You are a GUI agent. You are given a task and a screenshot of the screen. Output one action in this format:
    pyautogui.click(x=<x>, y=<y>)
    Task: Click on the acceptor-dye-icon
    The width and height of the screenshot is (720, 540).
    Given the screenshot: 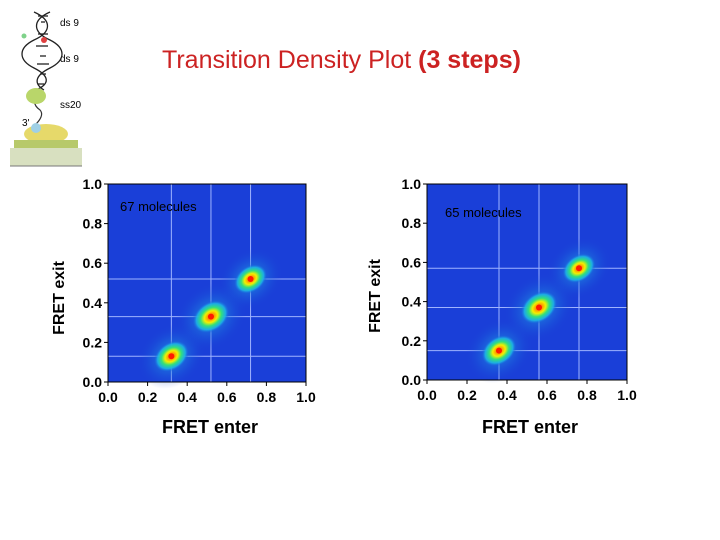 What is the action you would take?
    pyautogui.click(x=44, y=40)
    